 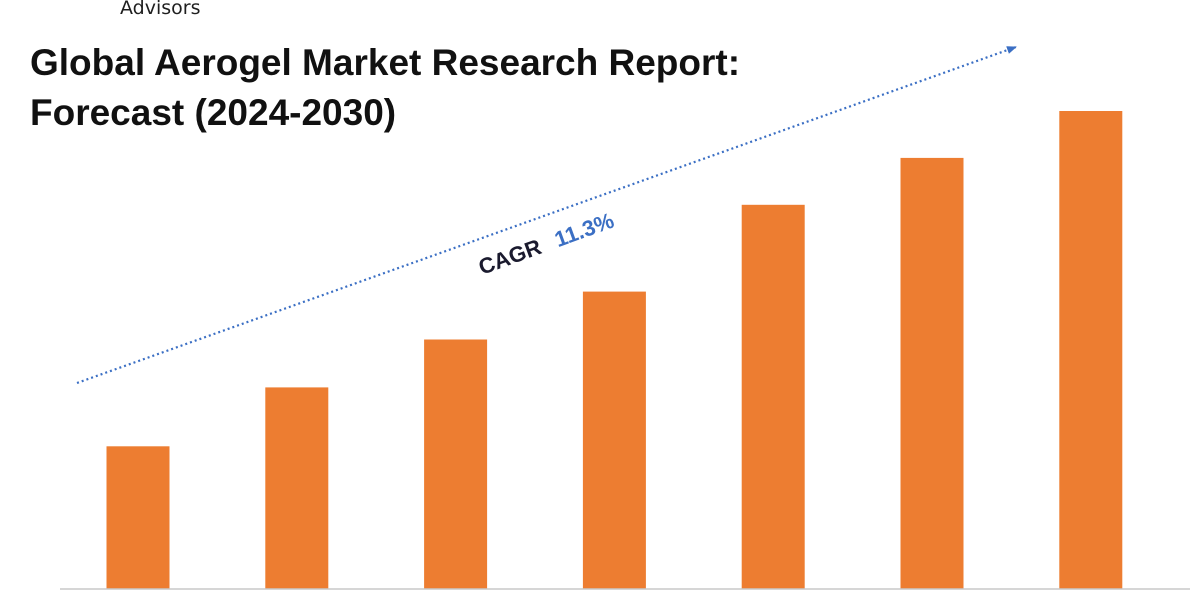 I want to click on title-line-1: Global Aerogel Market Research Report:, so click(x=385, y=62).